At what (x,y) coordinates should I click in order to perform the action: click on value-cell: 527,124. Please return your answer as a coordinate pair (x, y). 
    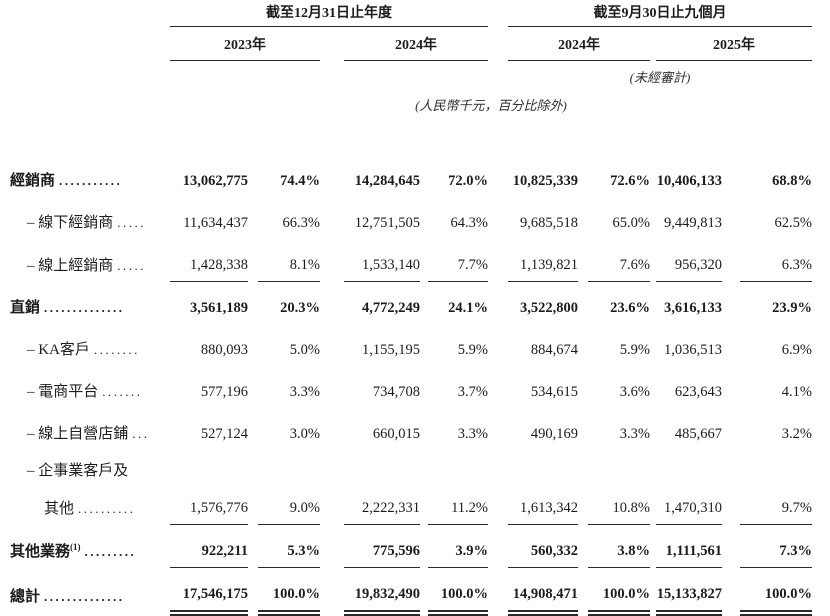
    Looking at the image, I should click on (224, 434).